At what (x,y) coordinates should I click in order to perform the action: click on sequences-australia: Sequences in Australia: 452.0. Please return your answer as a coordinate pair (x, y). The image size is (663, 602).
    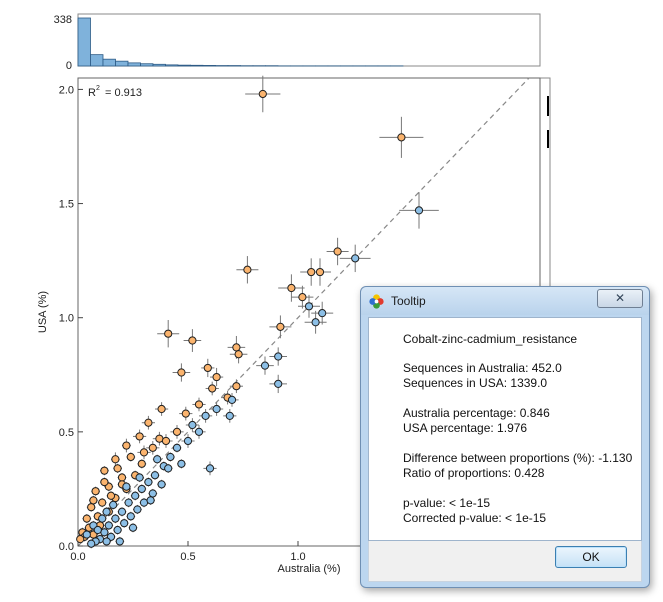
    Looking at the image, I should click on (482, 368).